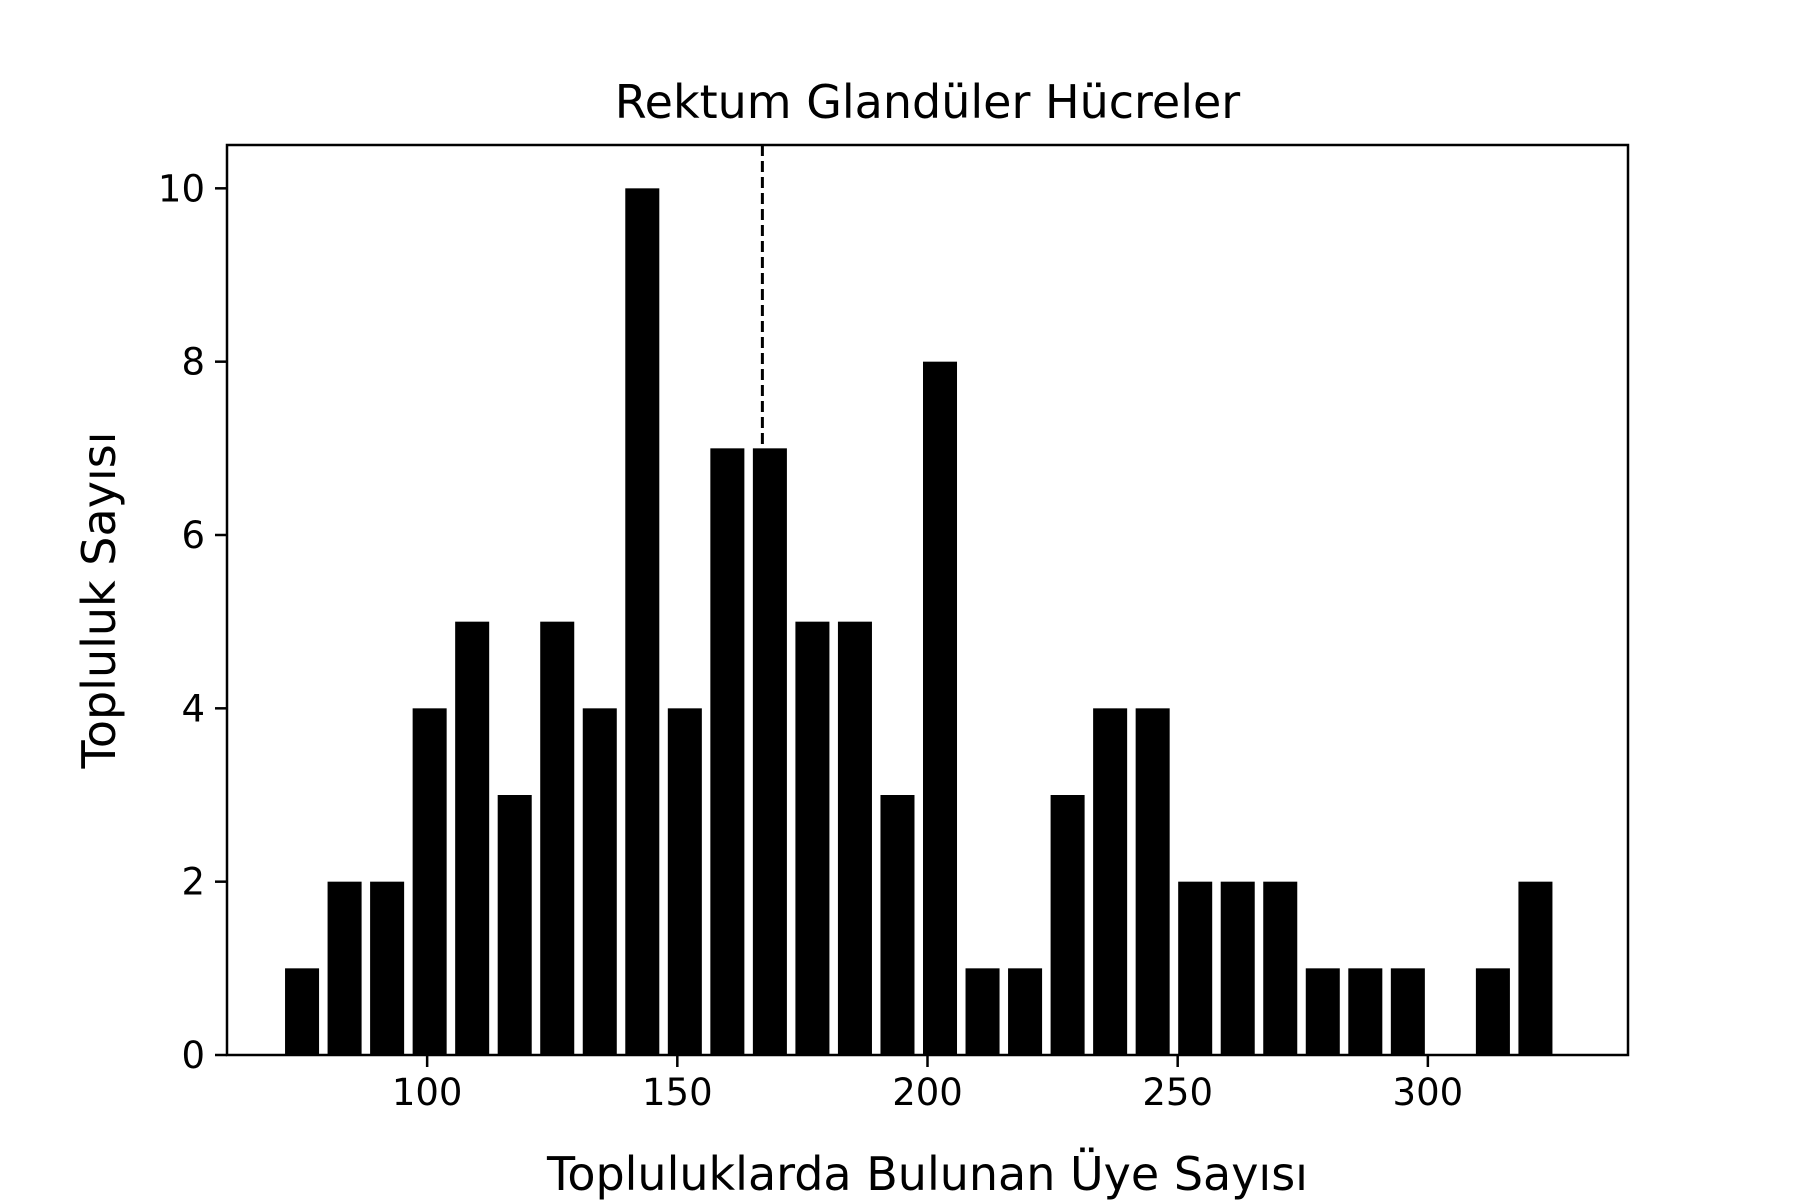 The width and height of the screenshot is (1800, 1200). I want to click on x-axis-label: Topluluklarda Bulunan Üye Sayısı, so click(927, 1173).